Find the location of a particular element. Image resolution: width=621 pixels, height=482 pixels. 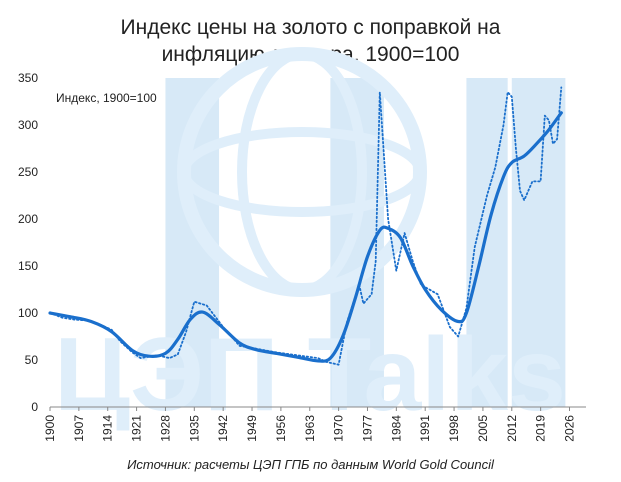

x-tick-label: 1935 is located at coordinates (194, 428).